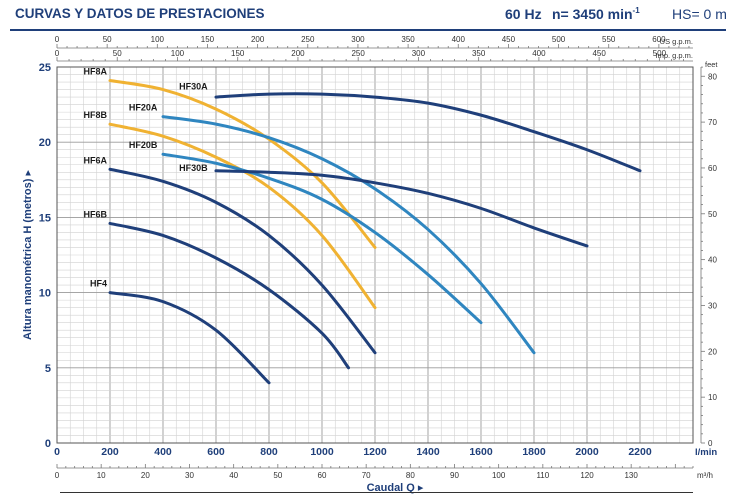  I want to click on suction-height-label: HS= 0 m, so click(699, 14).